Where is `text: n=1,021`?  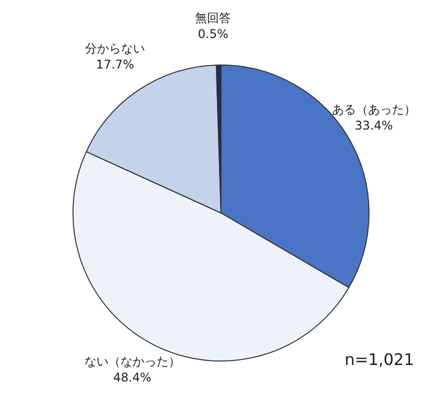 text: n=1,021 is located at coordinates (379, 359).